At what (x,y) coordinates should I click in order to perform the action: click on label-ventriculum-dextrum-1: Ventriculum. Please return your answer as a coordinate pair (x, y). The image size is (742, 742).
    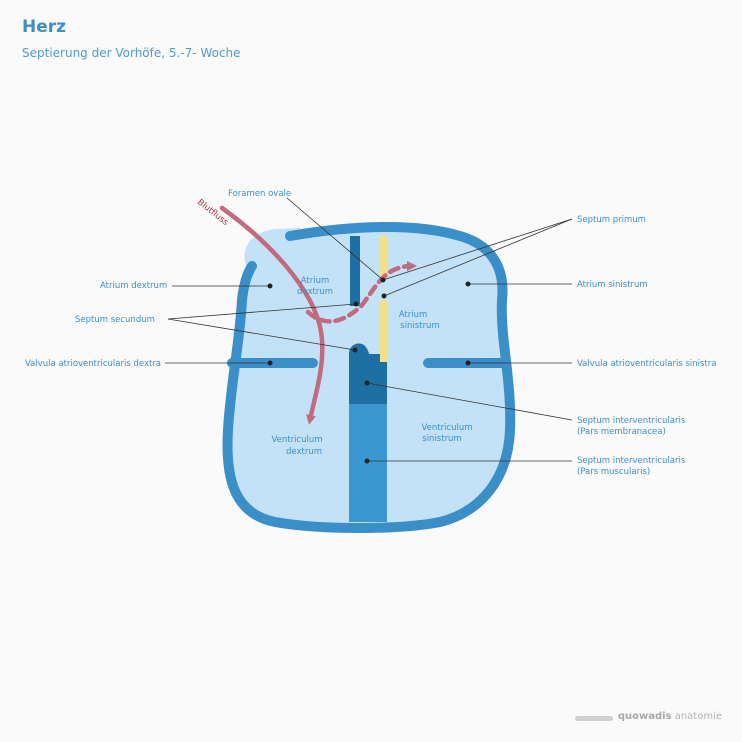
    Looking at the image, I should click on (296, 440).